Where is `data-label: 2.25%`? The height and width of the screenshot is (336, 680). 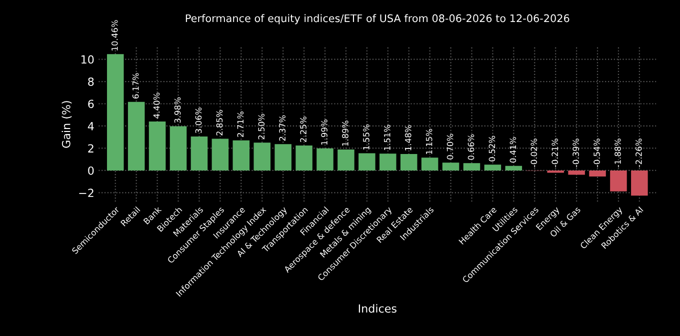
data-label: 2.25% is located at coordinates (303, 129).